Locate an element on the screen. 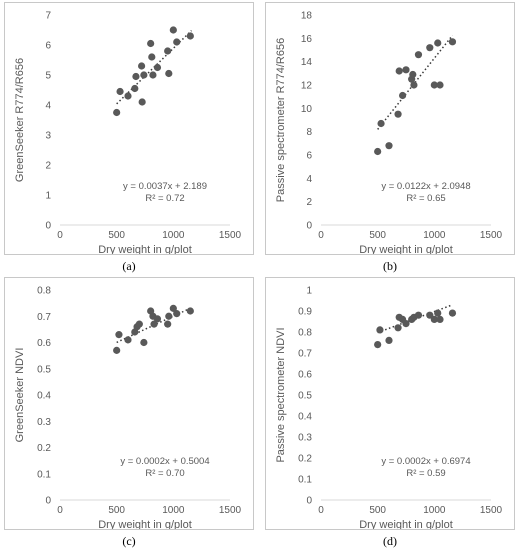 This screenshot has width=519, height=550. trendline-equation: y = 0.0002x + 0.5004 is located at coordinates (164, 461).